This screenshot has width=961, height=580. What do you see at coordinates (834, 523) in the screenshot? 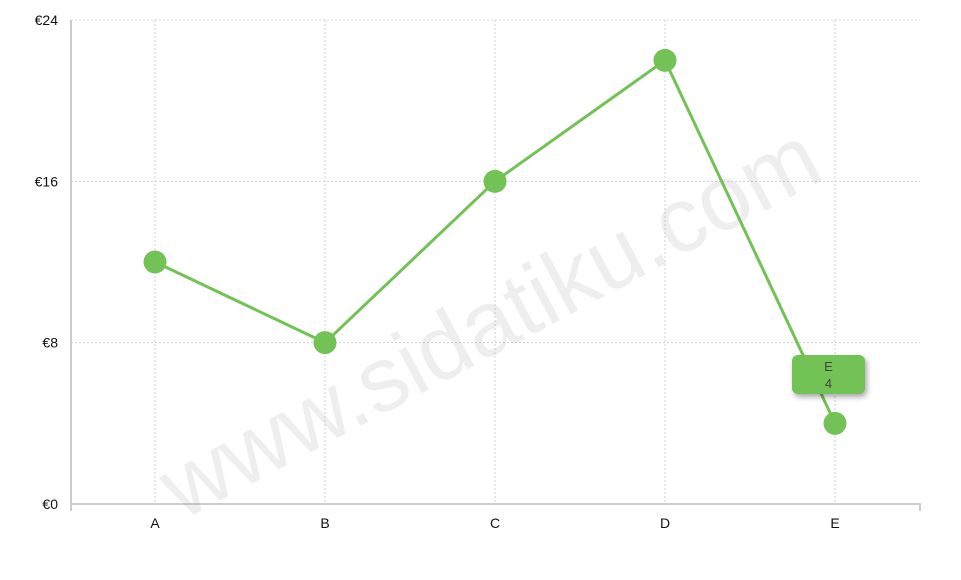
I see `x-tick-label: E` at bounding box center [834, 523].